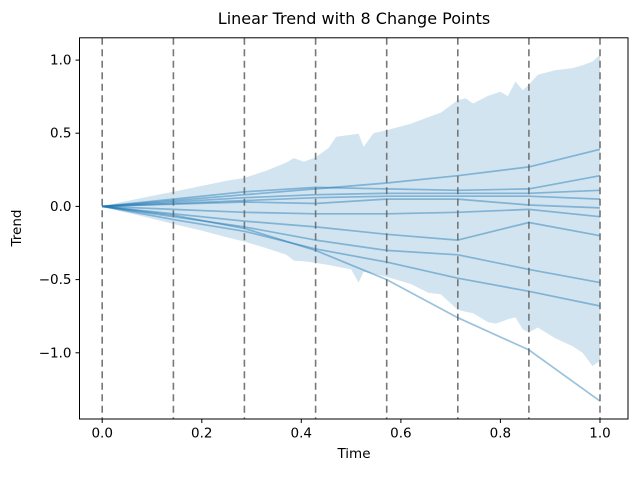 This screenshot has width=640, height=480. I want to click on y-axis-label: Trend, so click(17, 228).